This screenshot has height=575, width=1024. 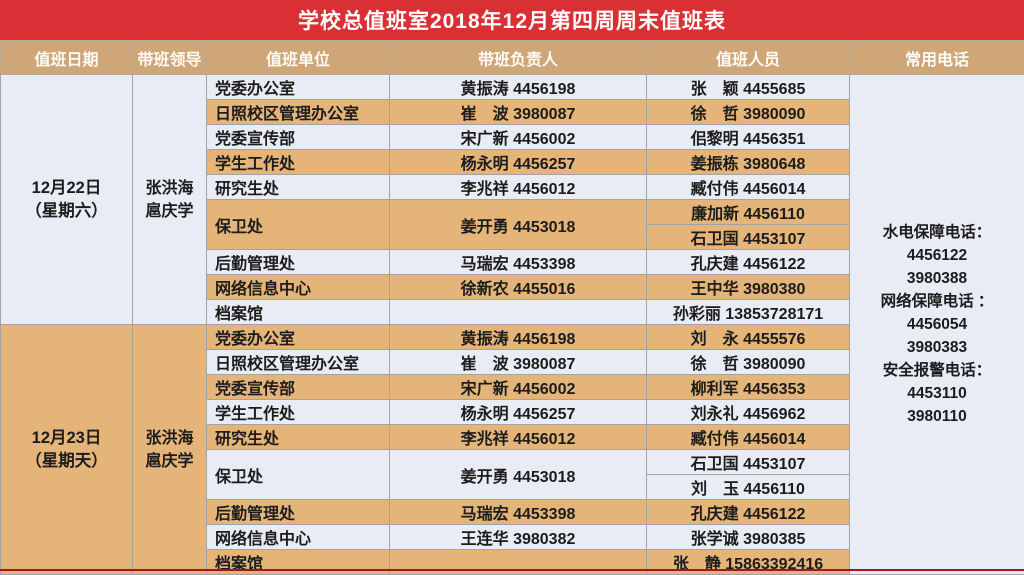 What do you see at coordinates (937, 255) in the screenshot?
I see `phone-line: 4456122` at bounding box center [937, 255].